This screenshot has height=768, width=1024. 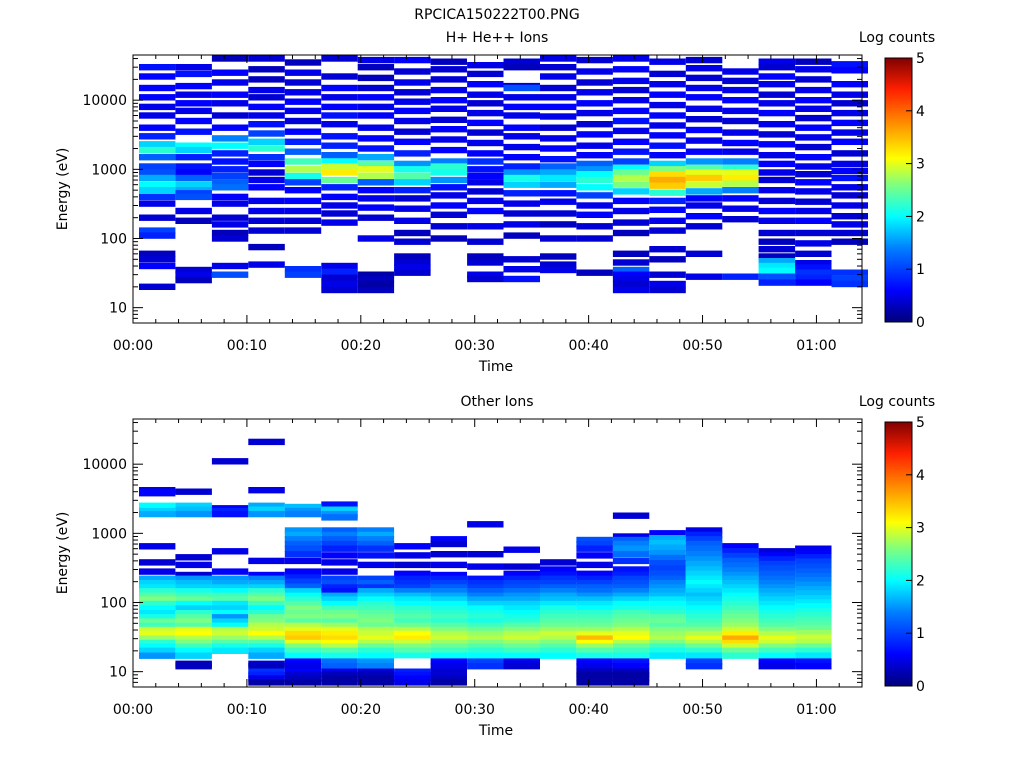 I want to click on colorbar-tick-label: 0, so click(x=920, y=323).